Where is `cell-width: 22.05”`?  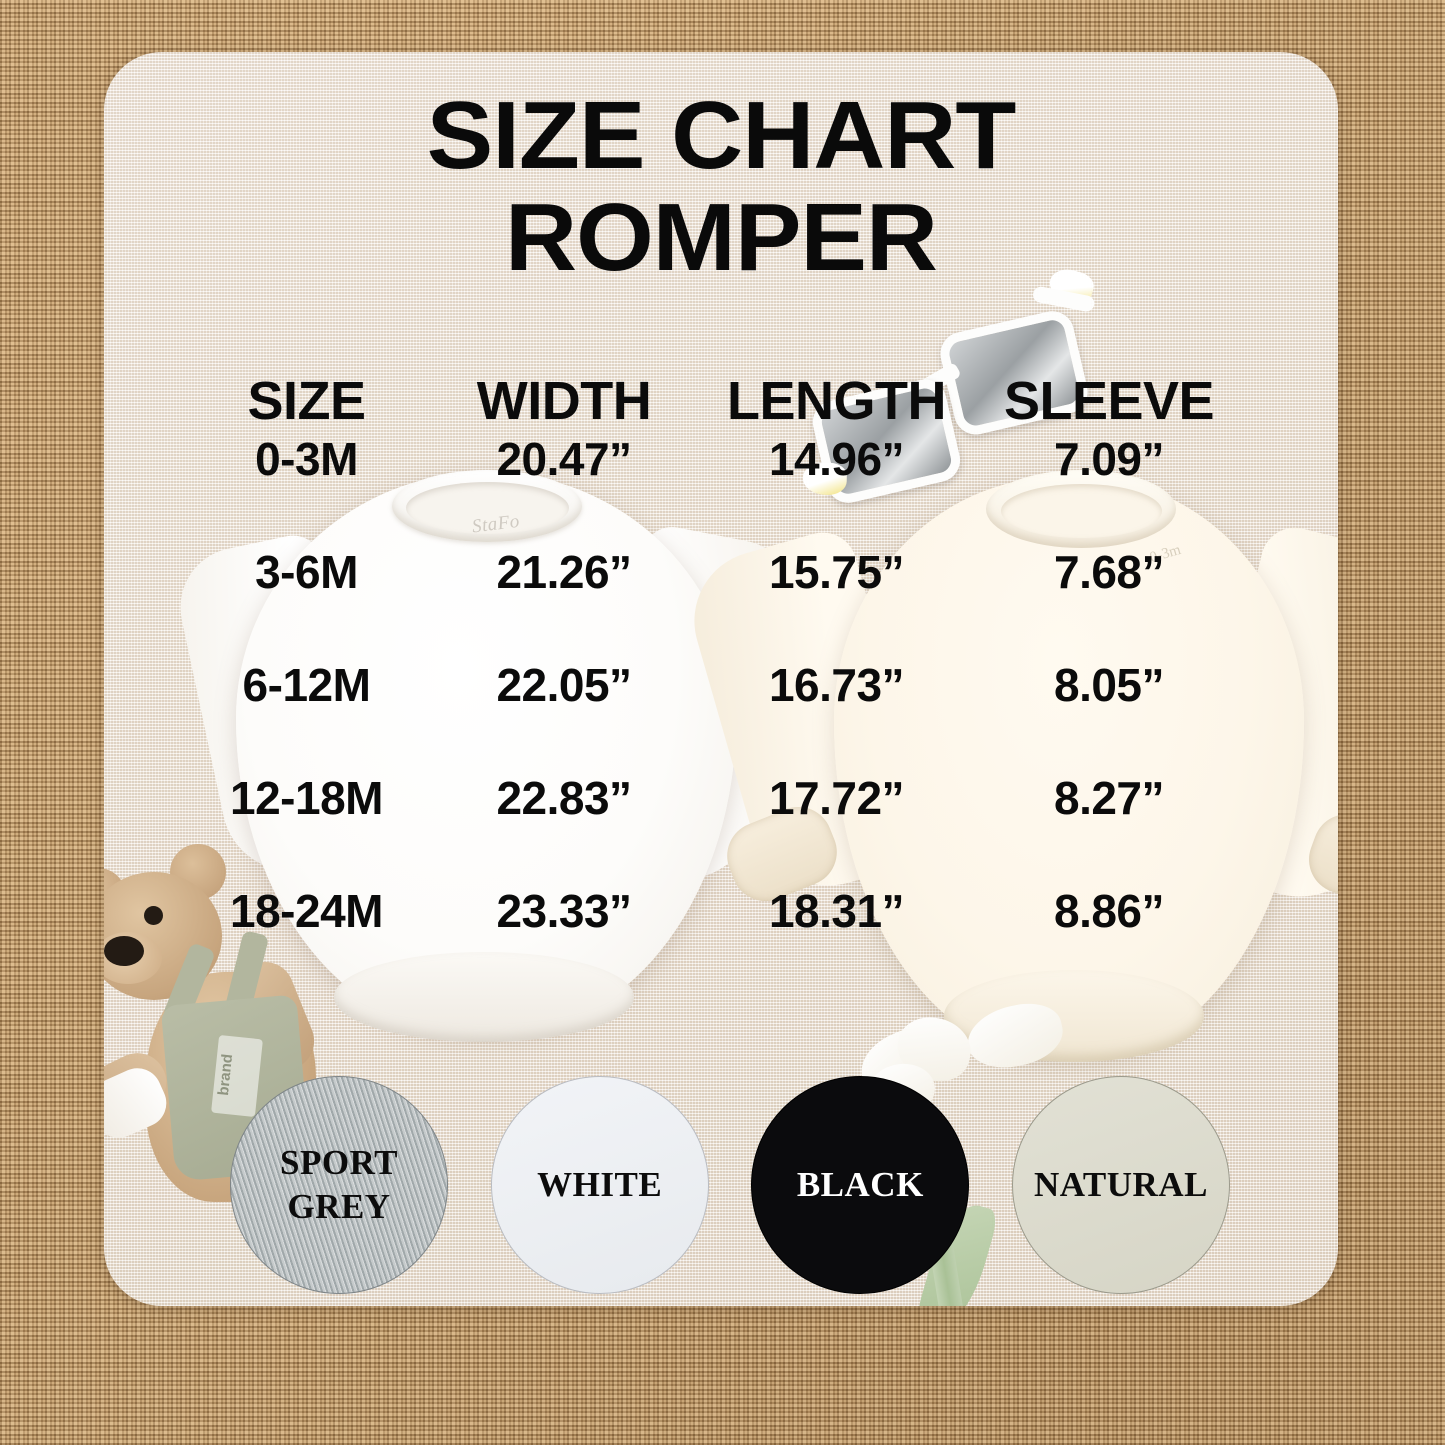 cell-width: 22.05” is located at coordinates (564, 685).